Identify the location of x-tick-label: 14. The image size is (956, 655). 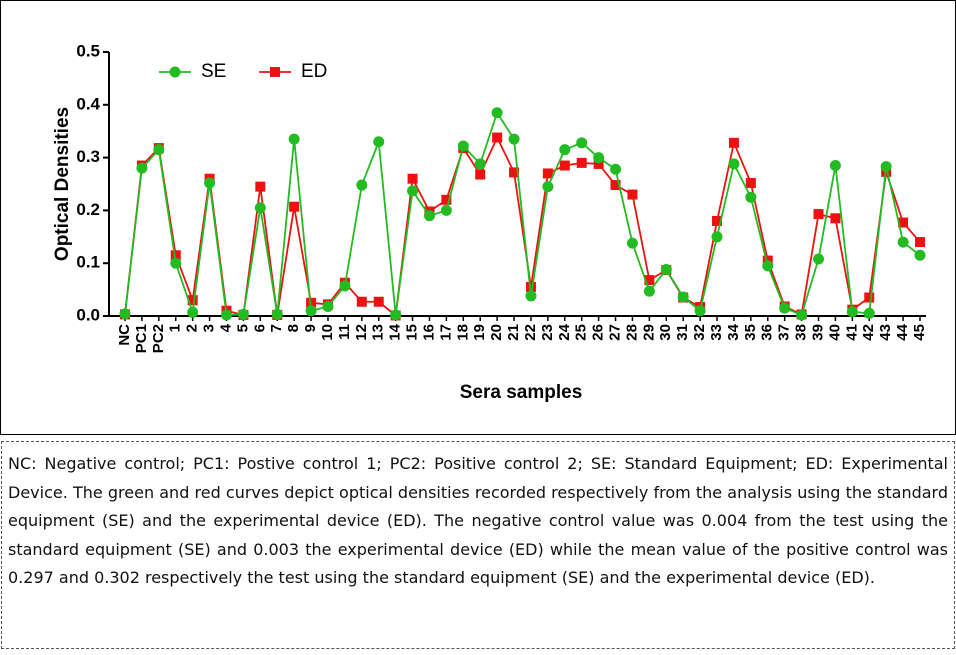
(395, 331).